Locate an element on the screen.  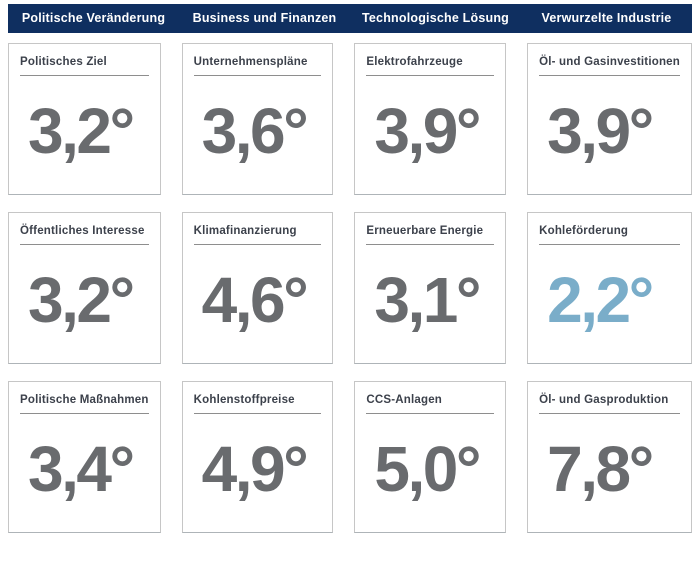
card-value: 3,4° is located at coordinates (81, 468).